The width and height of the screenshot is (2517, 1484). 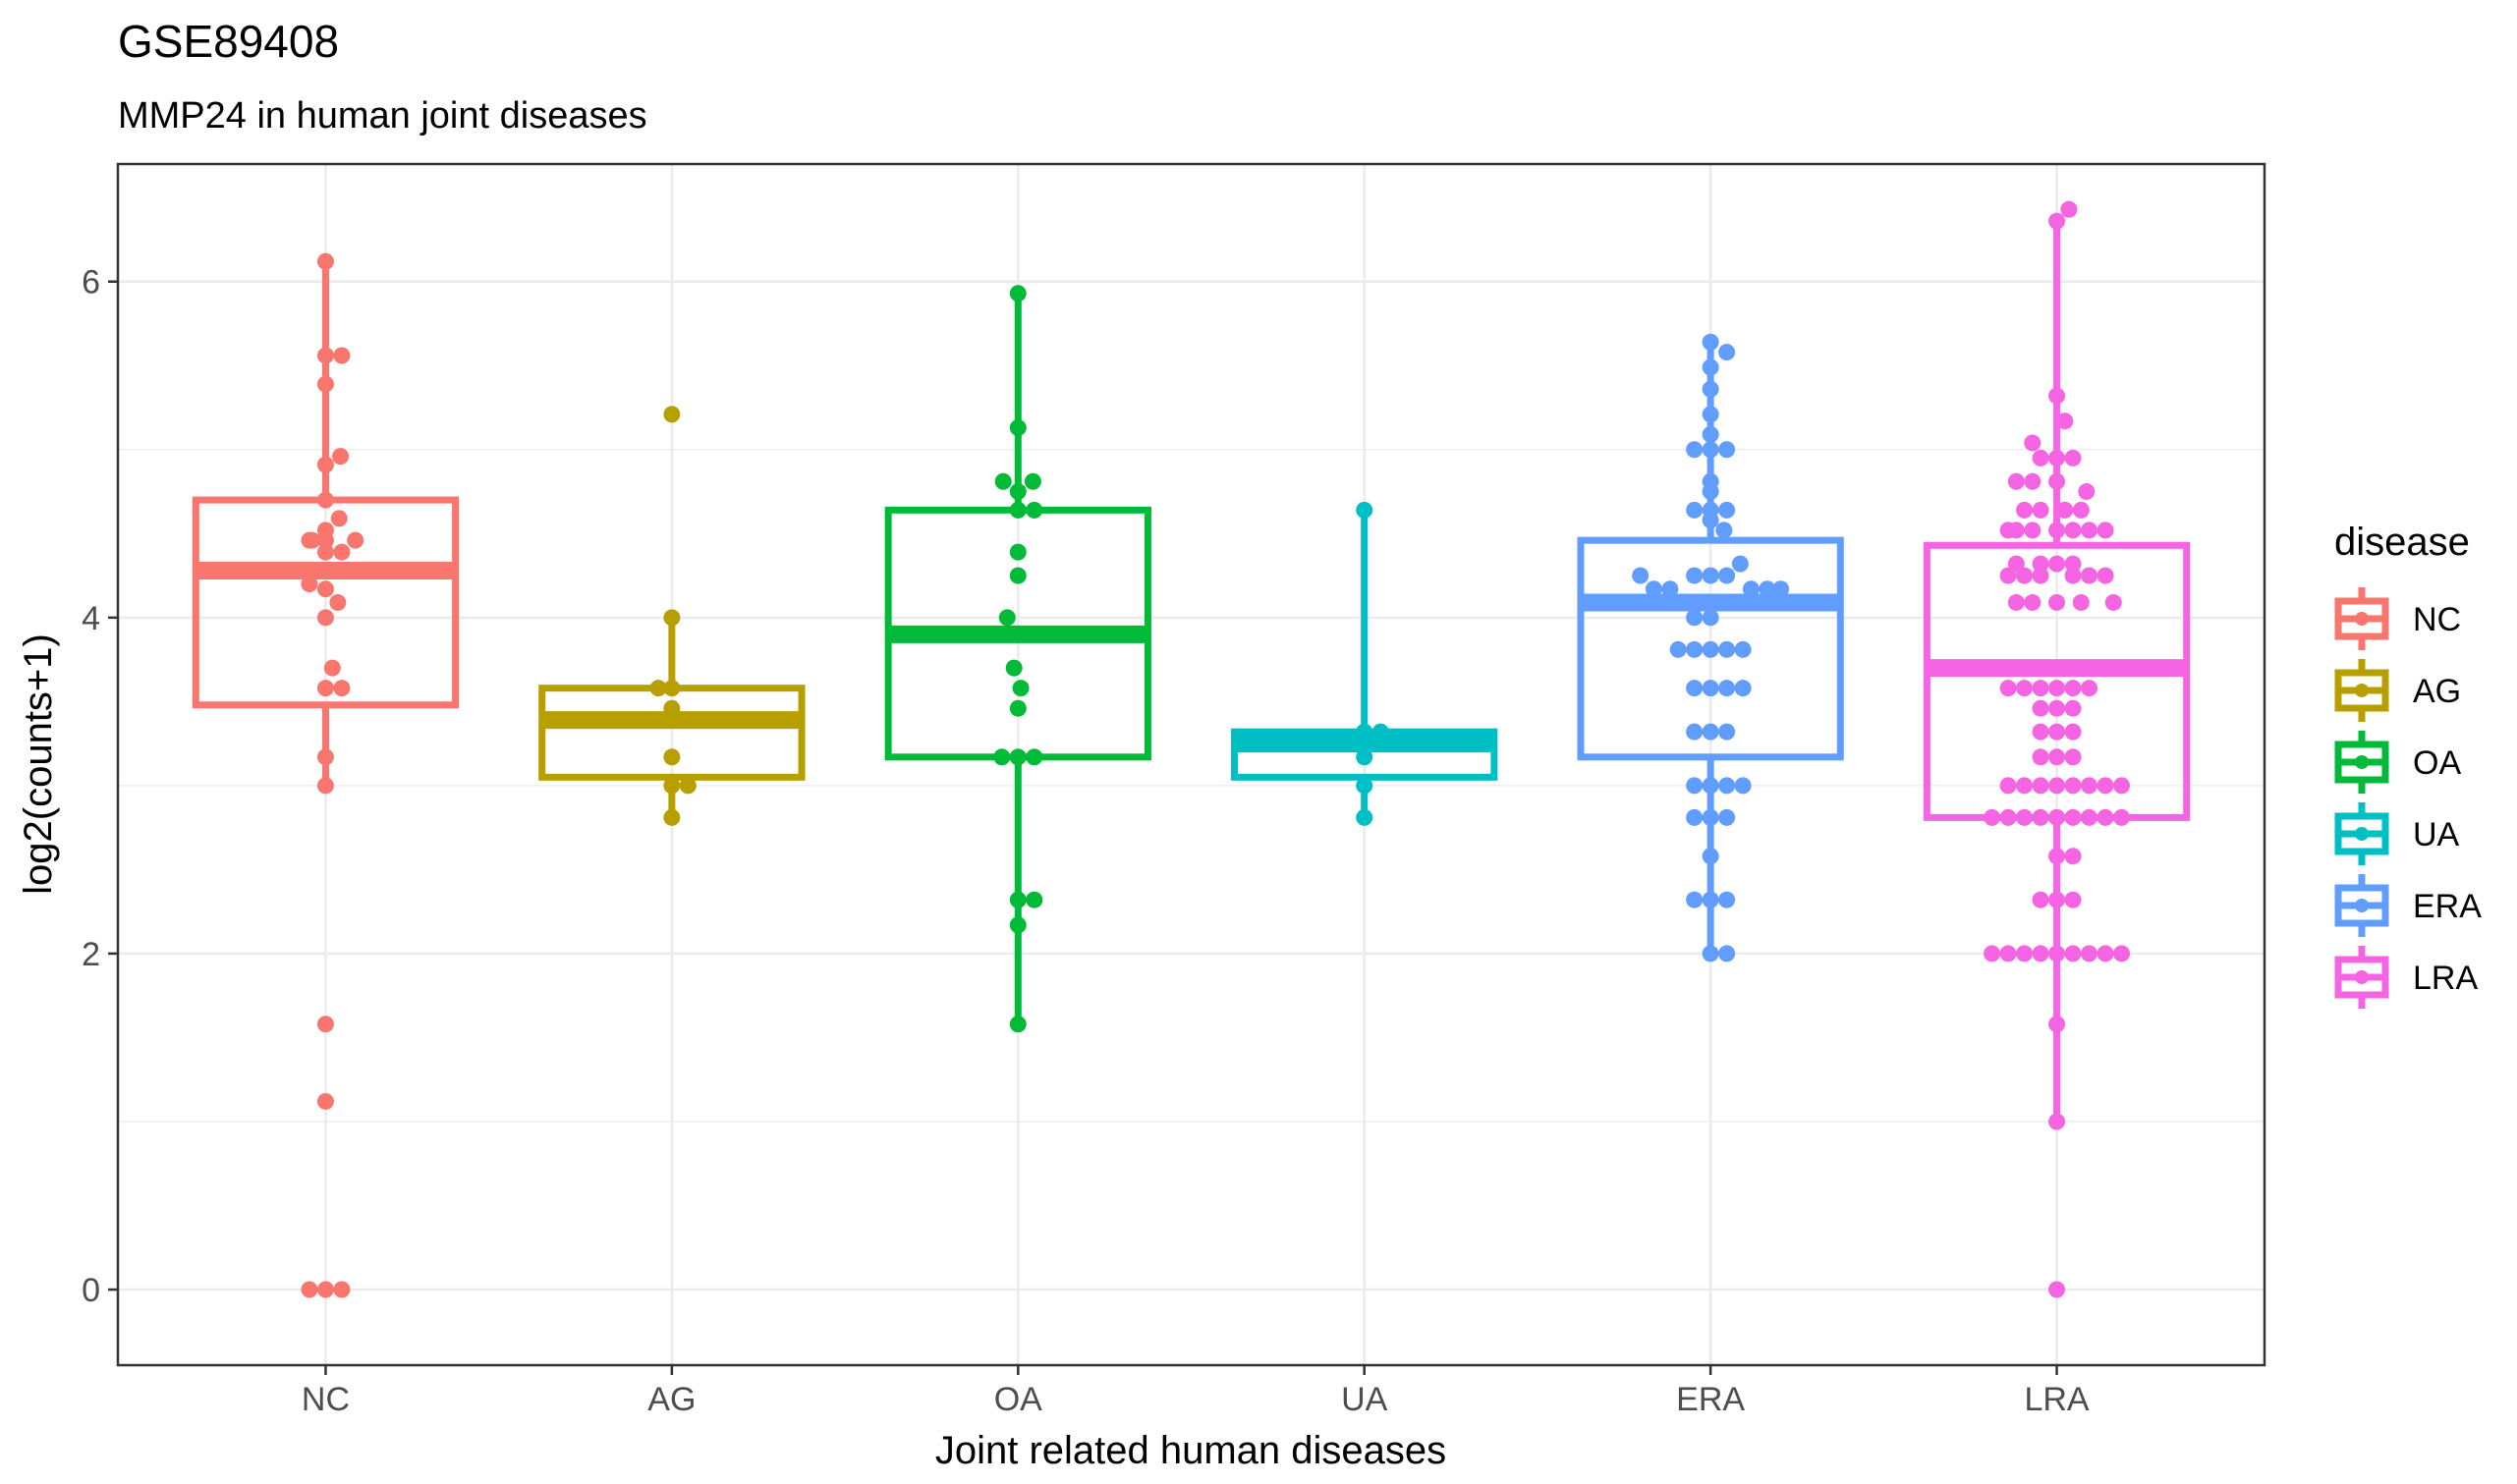 What do you see at coordinates (2437, 691) in the screenshot?
I see `legend-label-ag: AG` at bounding box center [2437, 691].